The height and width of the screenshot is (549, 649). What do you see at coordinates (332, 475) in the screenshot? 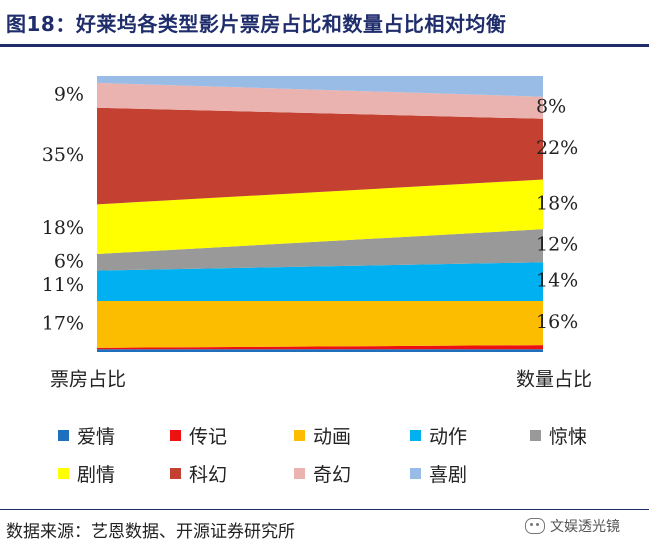
I see `legend-label: 奇幻` at bounding box center [332, 475].